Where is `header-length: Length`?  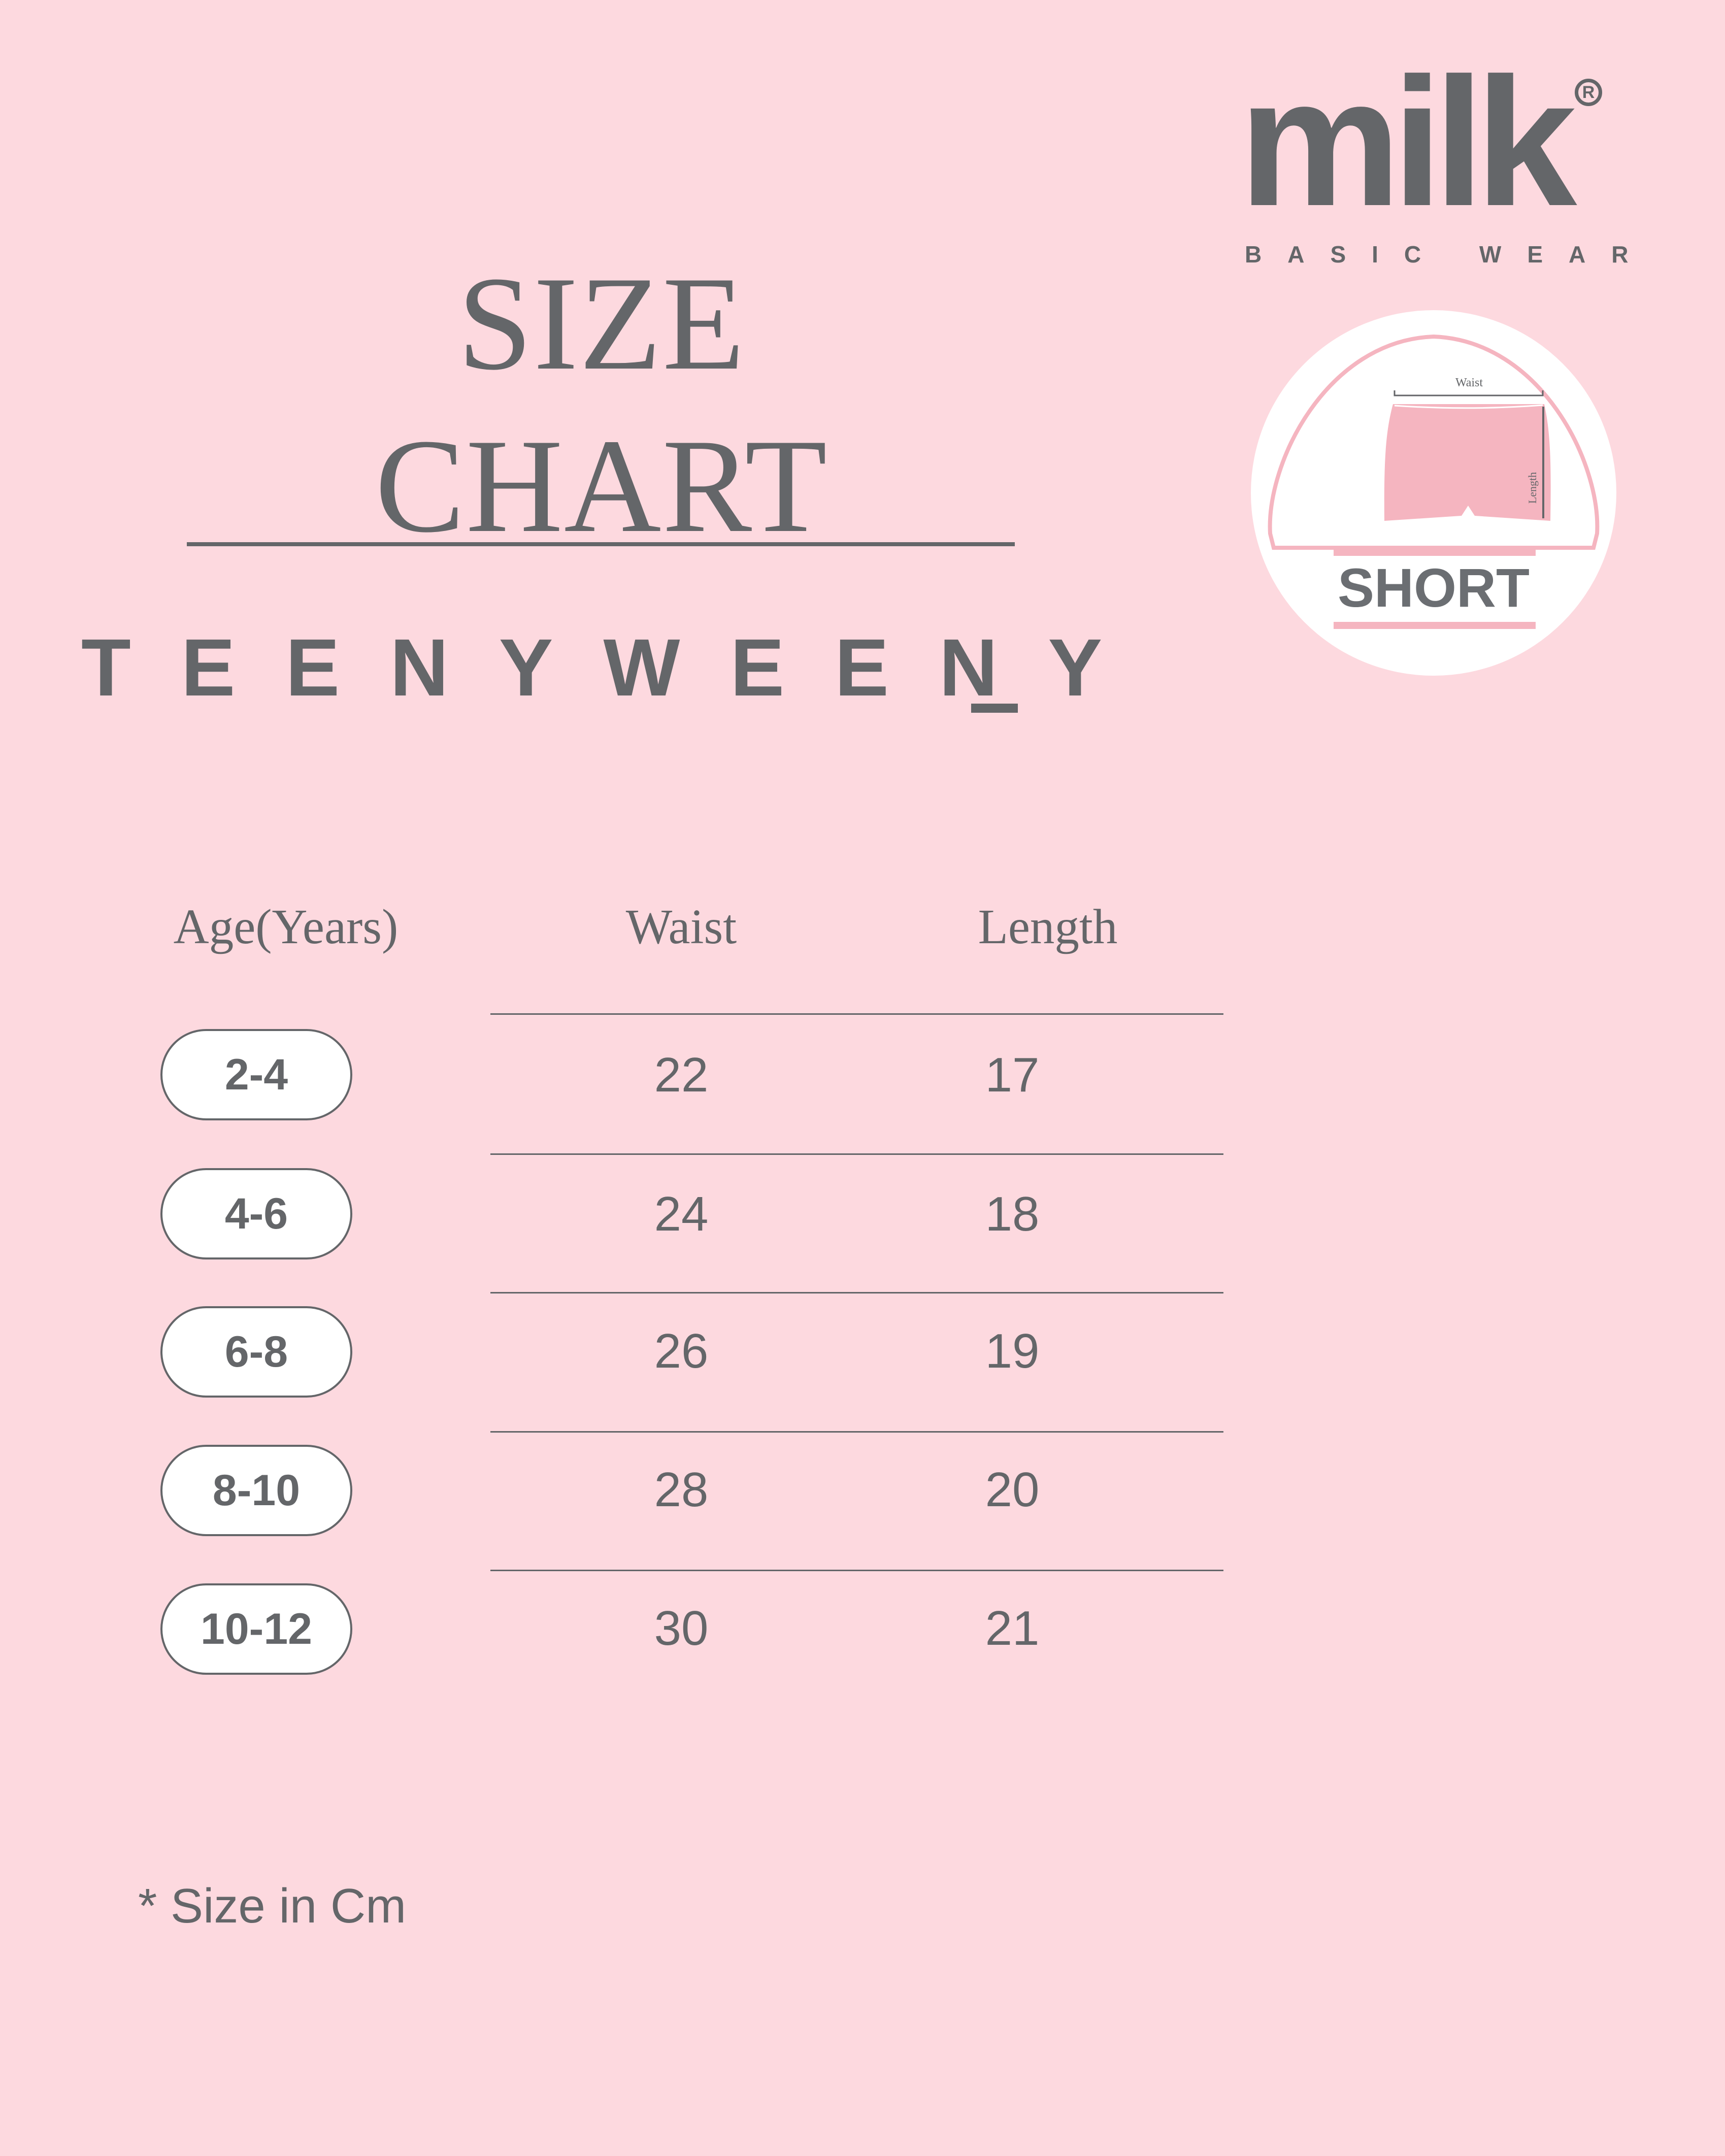 header-length: Length is located at coordinates (1048, 927).